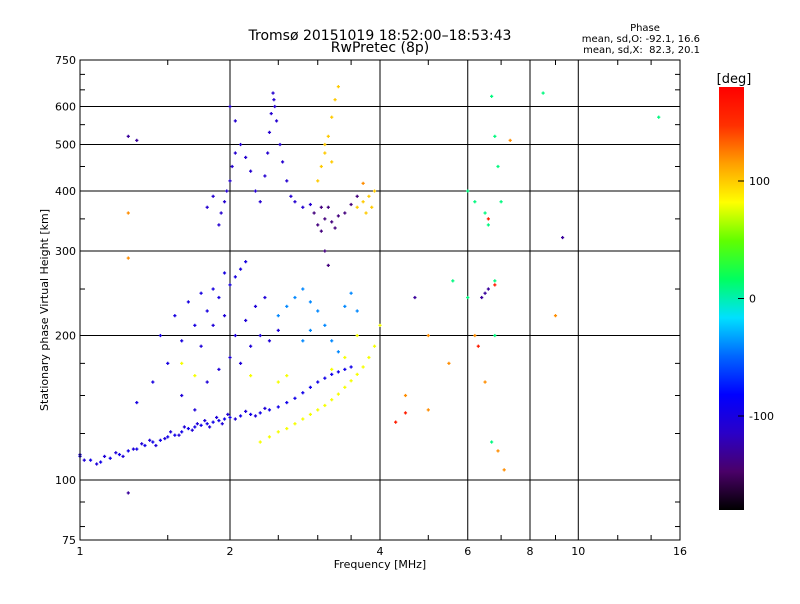 This screenshot has height=604, width=800. What do you see at coordinates (230, 551) in the screenshot?
I see `x-tick-label: 2` at bounding box center [230, 551].